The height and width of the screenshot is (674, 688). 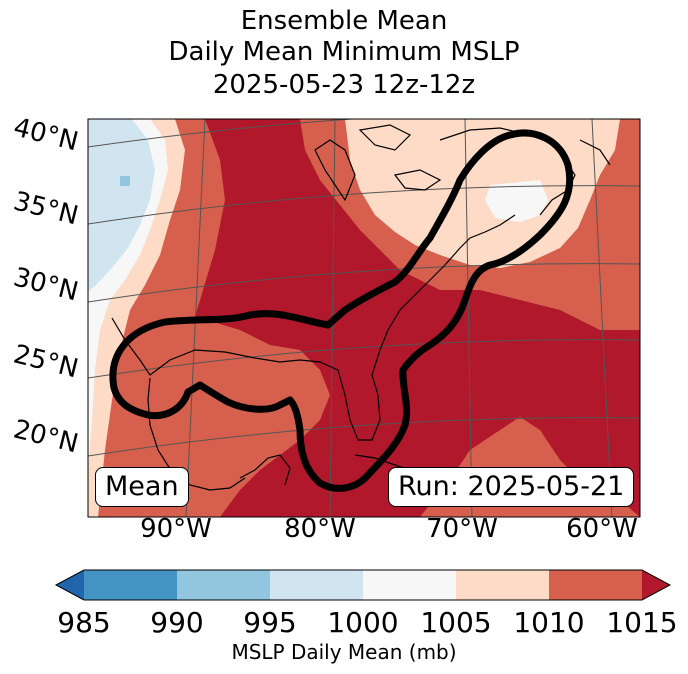 What do you see at coordinates (142, 487) in the screenshot?
I see `mean-label-box: Mean` at bounding box center [142, 487].